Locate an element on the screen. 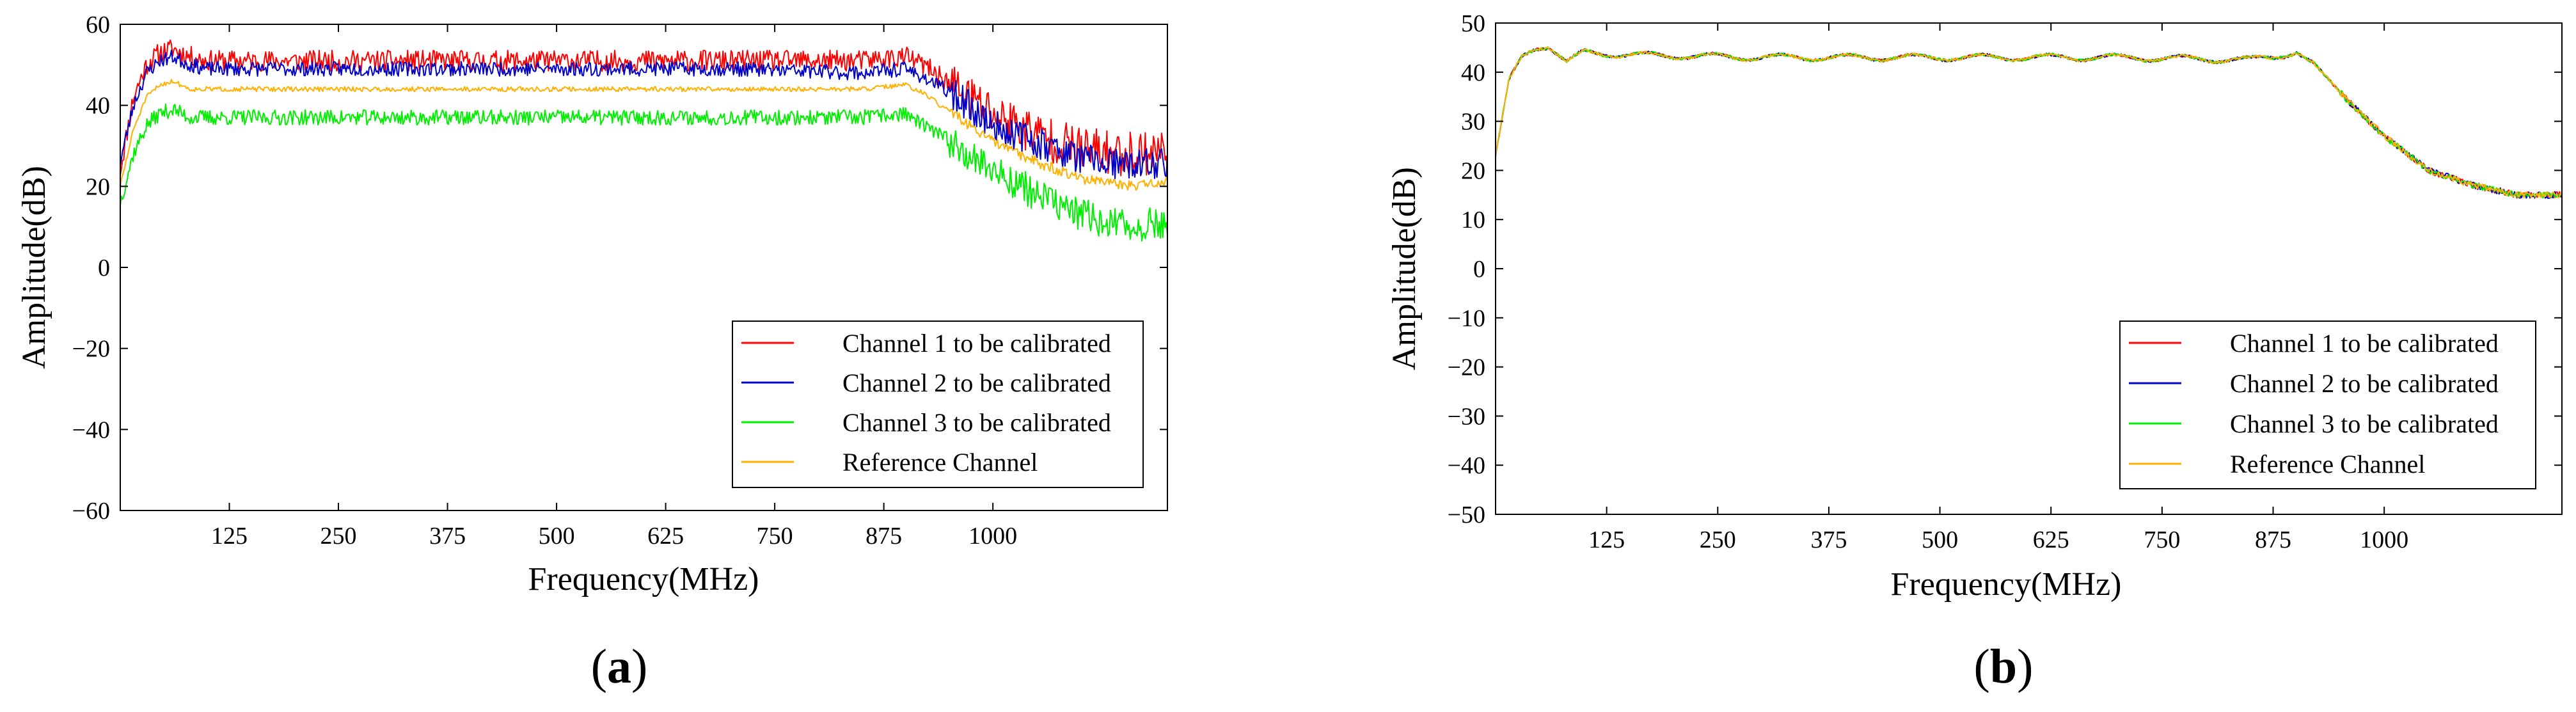 The width and height of the screenshot is (2576, 712). chart-a-series-group is located at coordinates (643, 140).